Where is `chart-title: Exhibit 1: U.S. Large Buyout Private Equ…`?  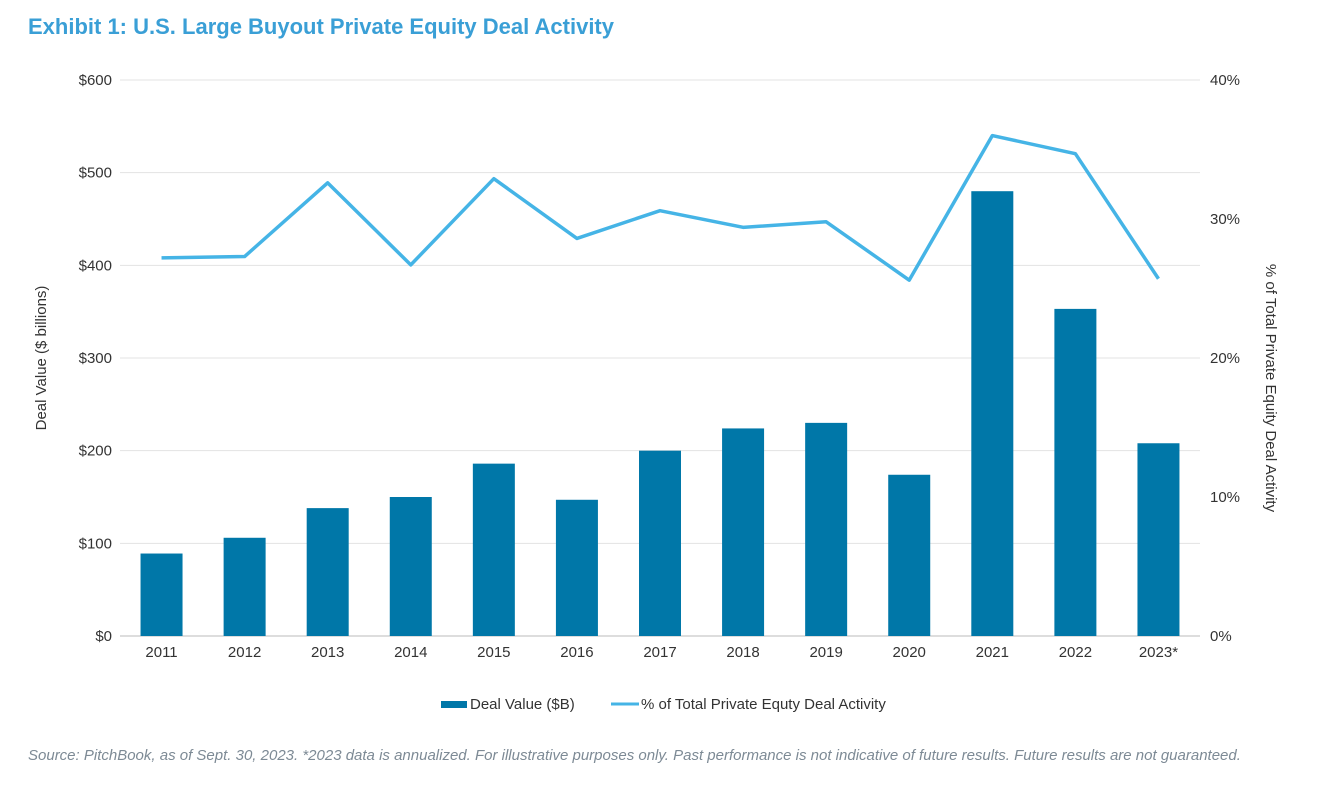 chart-title: Exhibit 1: U.S. Large Buyout Private Equ… is located at coordinates (321, 26).